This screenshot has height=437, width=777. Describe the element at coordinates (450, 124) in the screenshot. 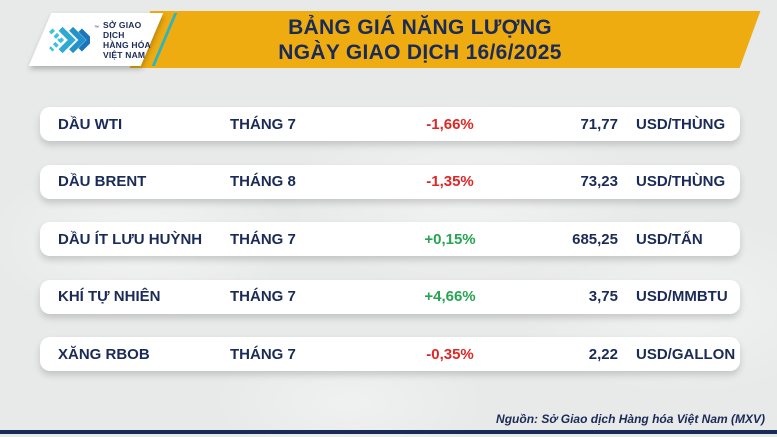

I see `percent-change: -1,66%` at that location.